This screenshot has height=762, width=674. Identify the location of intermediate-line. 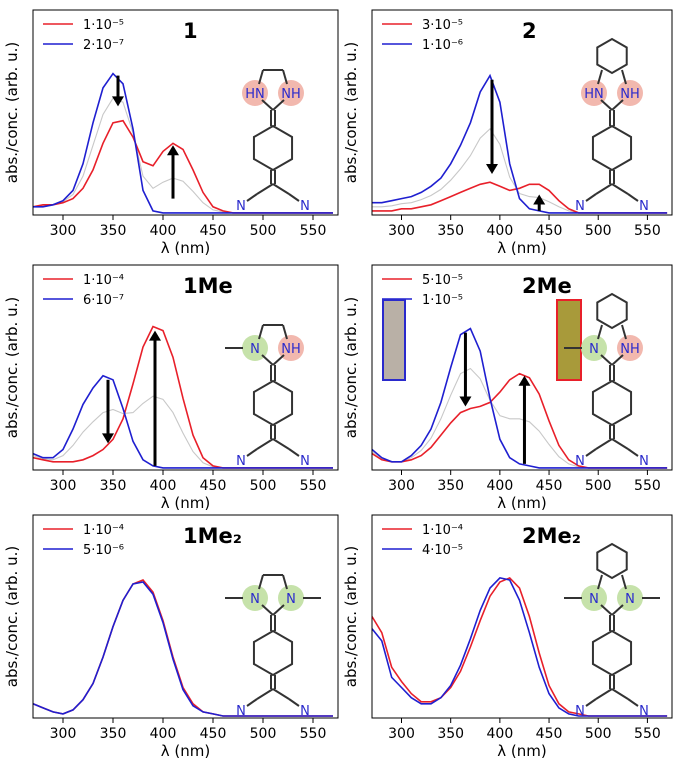
(183, 432).